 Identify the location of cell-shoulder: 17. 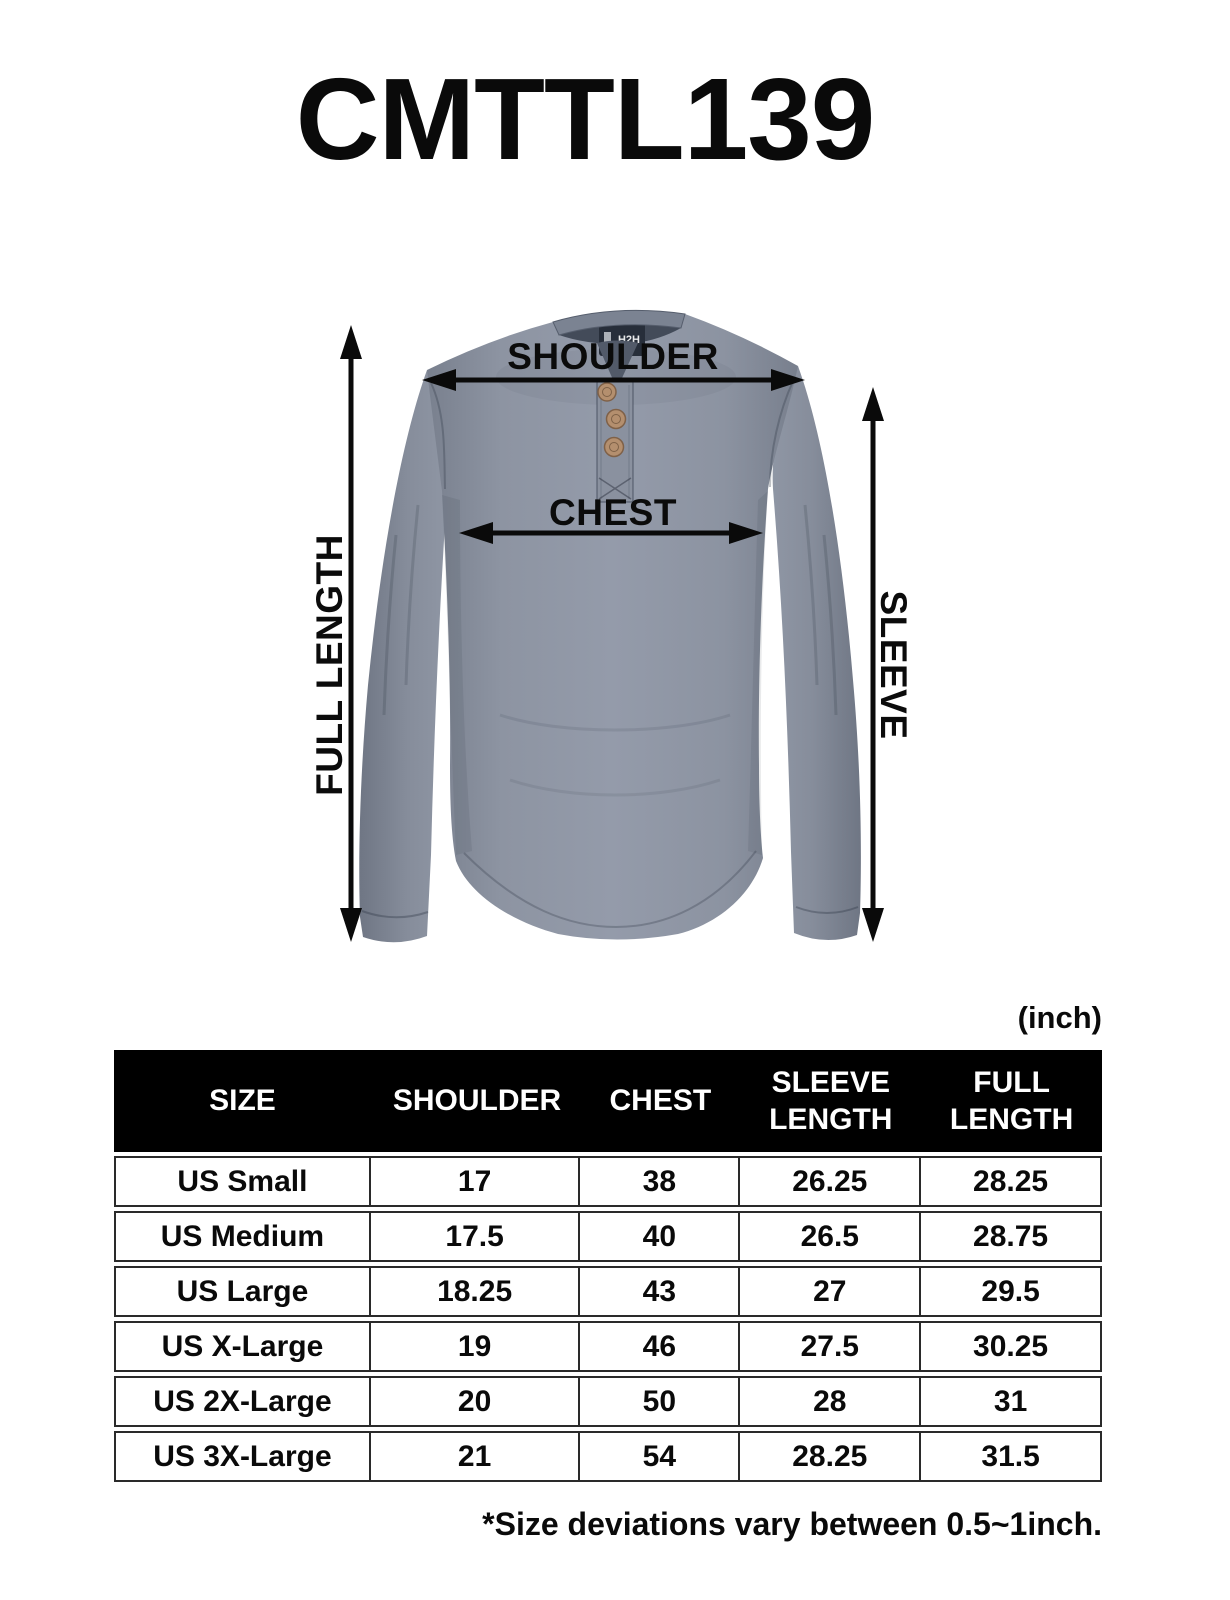
(475, 1181).